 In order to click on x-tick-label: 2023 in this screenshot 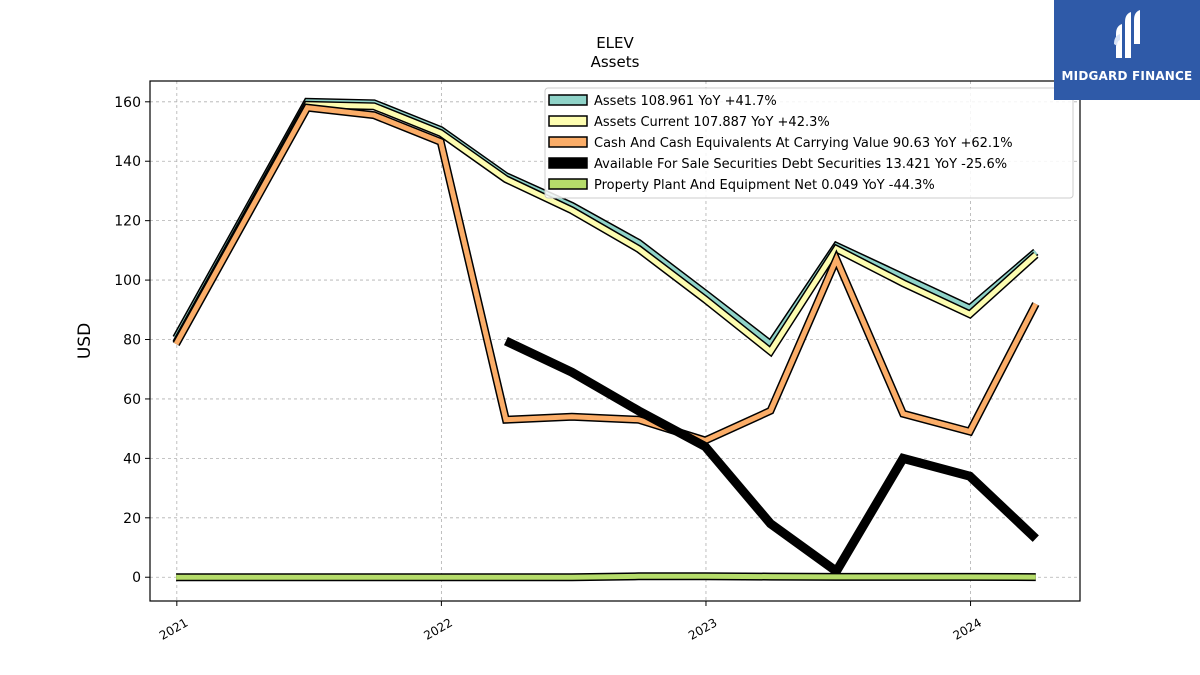, I will do `click(702, 628)`.